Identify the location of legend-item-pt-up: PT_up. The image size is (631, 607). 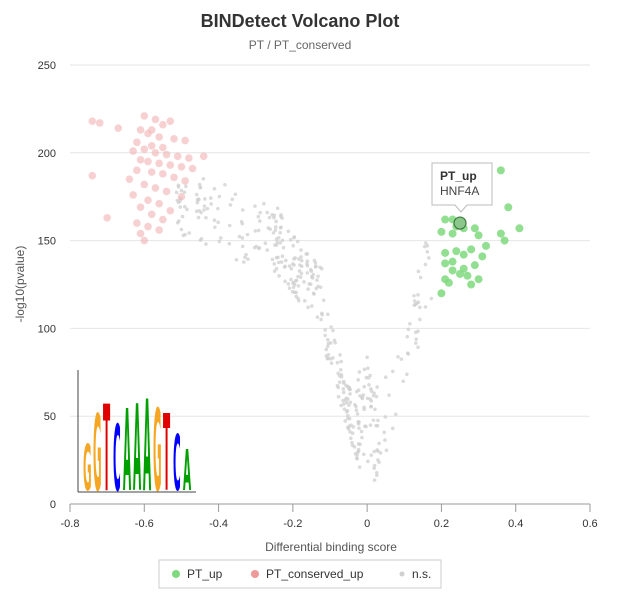
(197, 574).